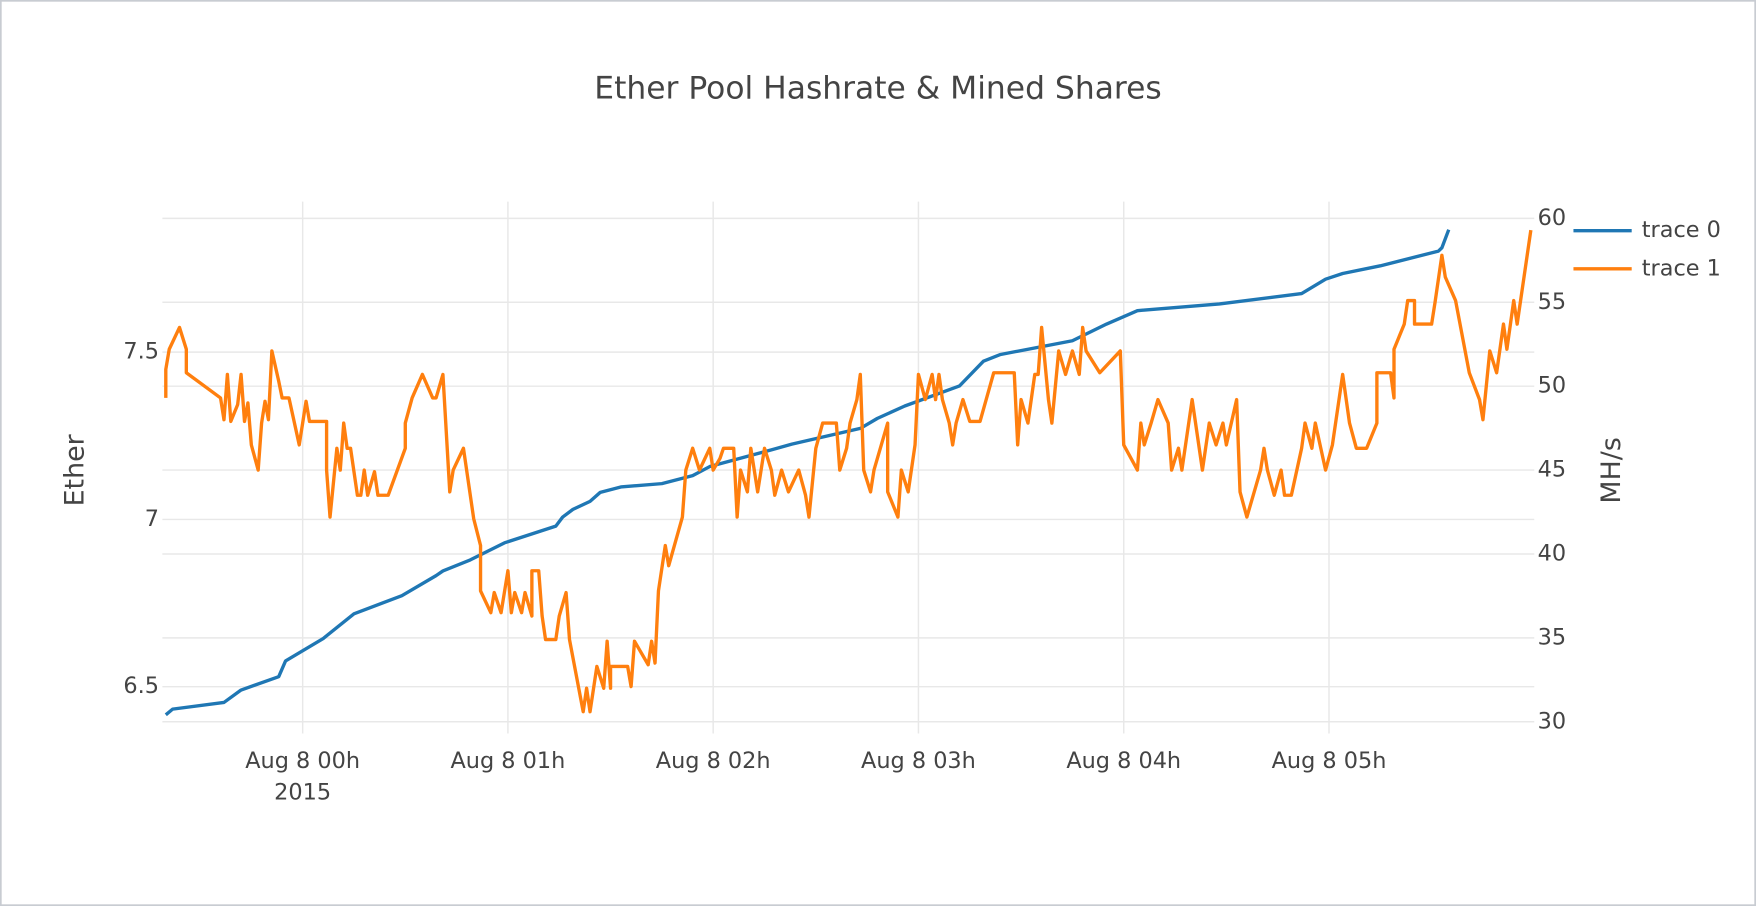  I want to click on x-tick-label: Aug 8 05h, so click(1329, 761).